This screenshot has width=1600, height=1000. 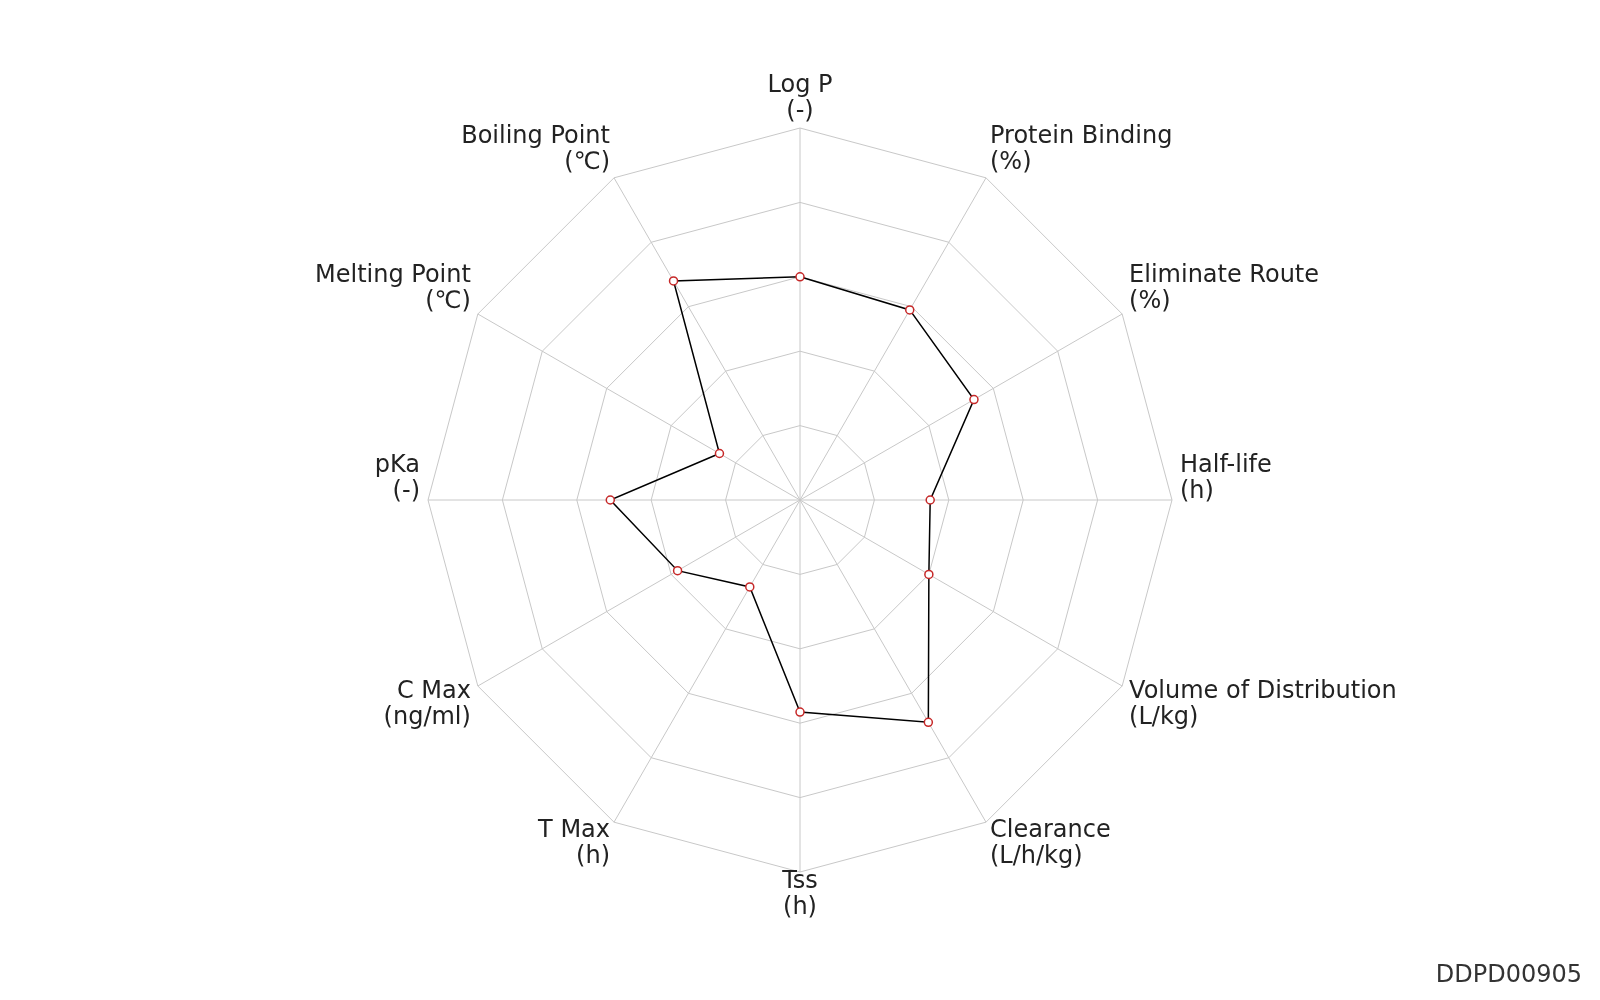 I want to click on text: DDPD00905, so click(x=1508, y=974).